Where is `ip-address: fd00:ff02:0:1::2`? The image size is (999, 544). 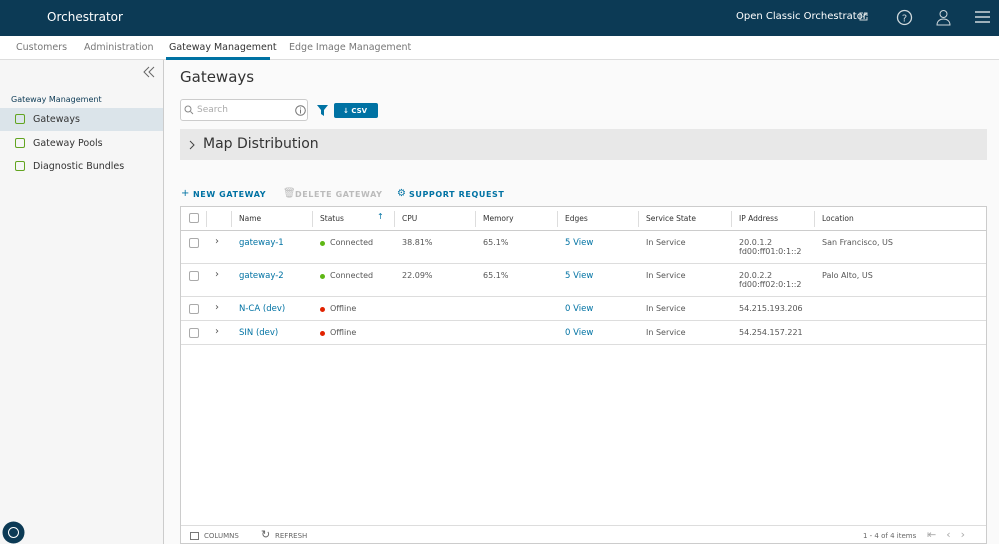 ip-address: fd00:ff02:0:1::2 is located at coordinates (770, 284).